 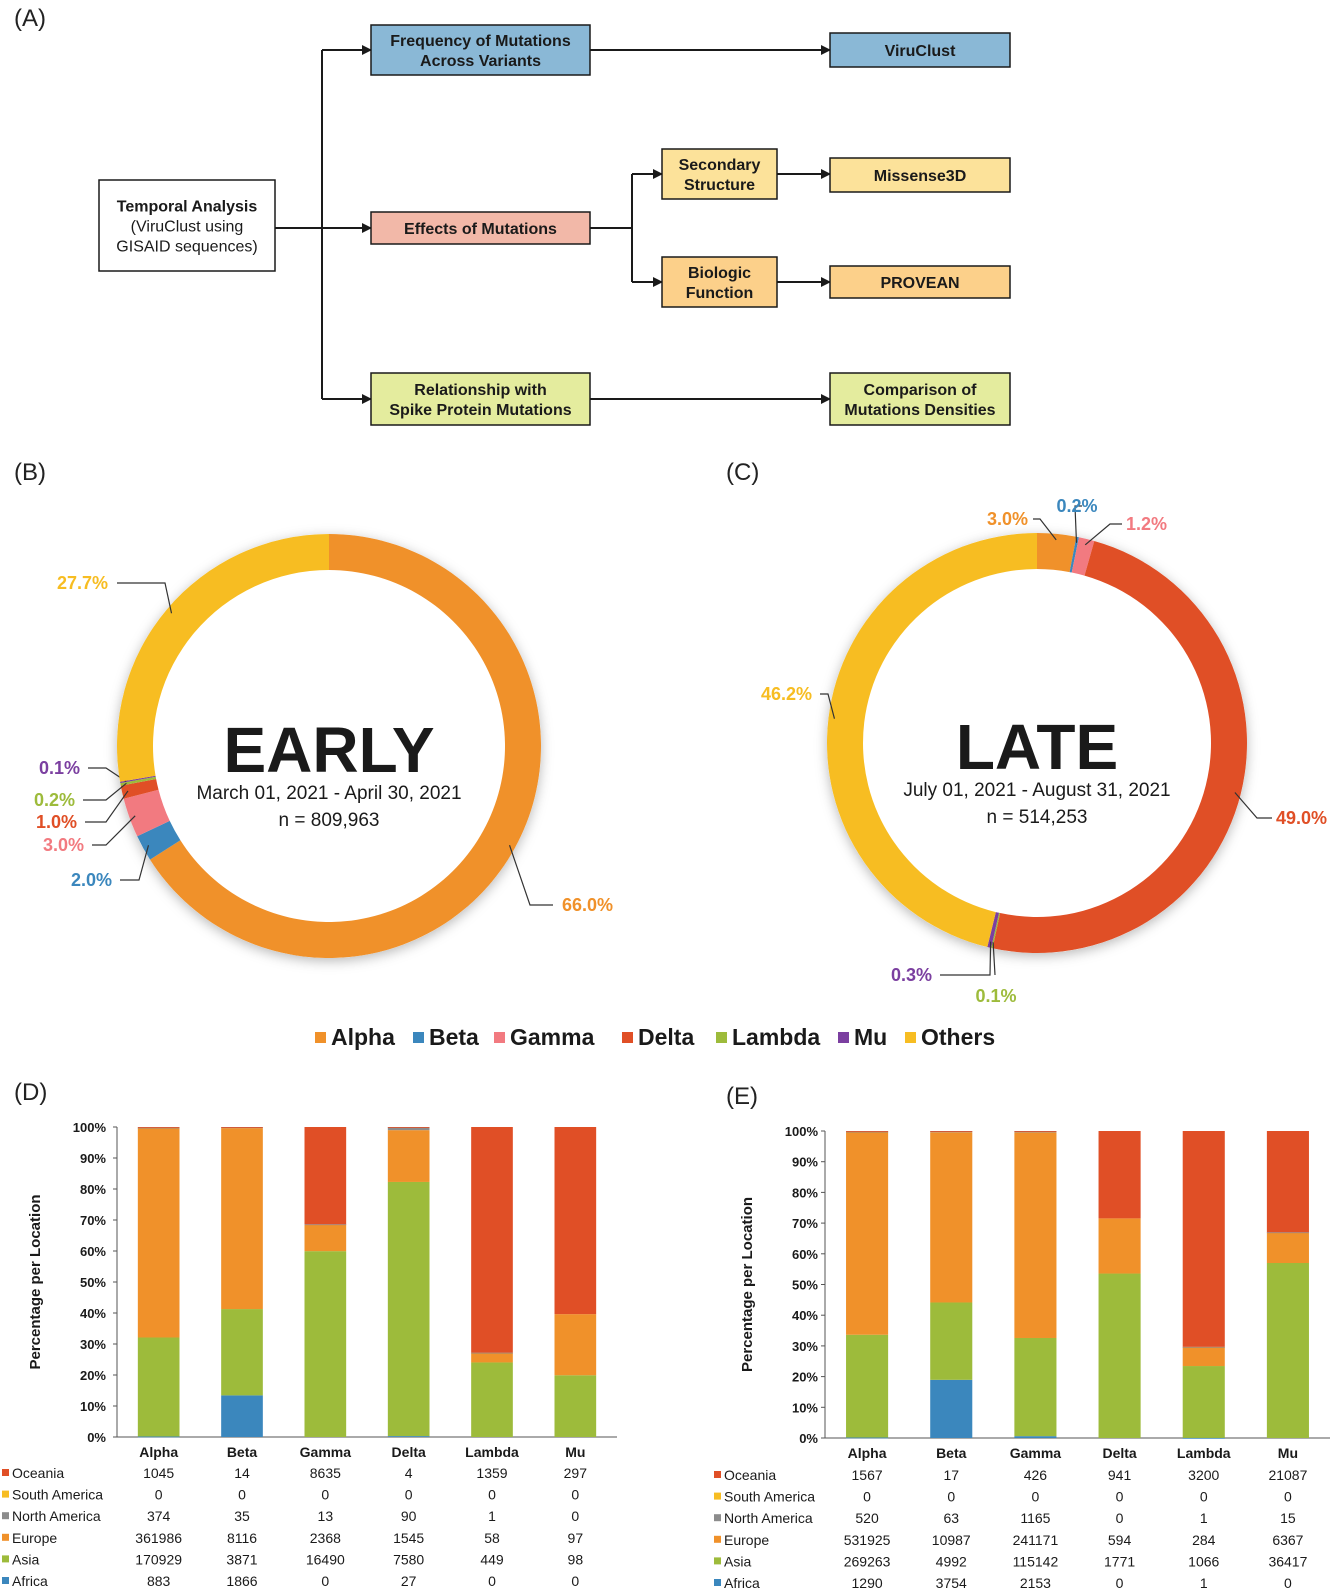 I want to click on slice-label-beta: 2.0%, so click(x=91, y=880).